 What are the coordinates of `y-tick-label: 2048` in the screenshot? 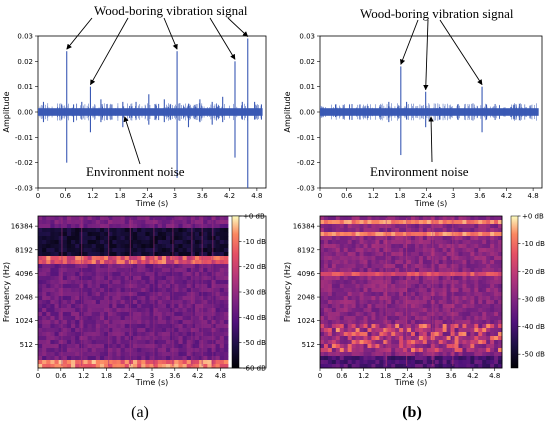 It's located at (24, 298).